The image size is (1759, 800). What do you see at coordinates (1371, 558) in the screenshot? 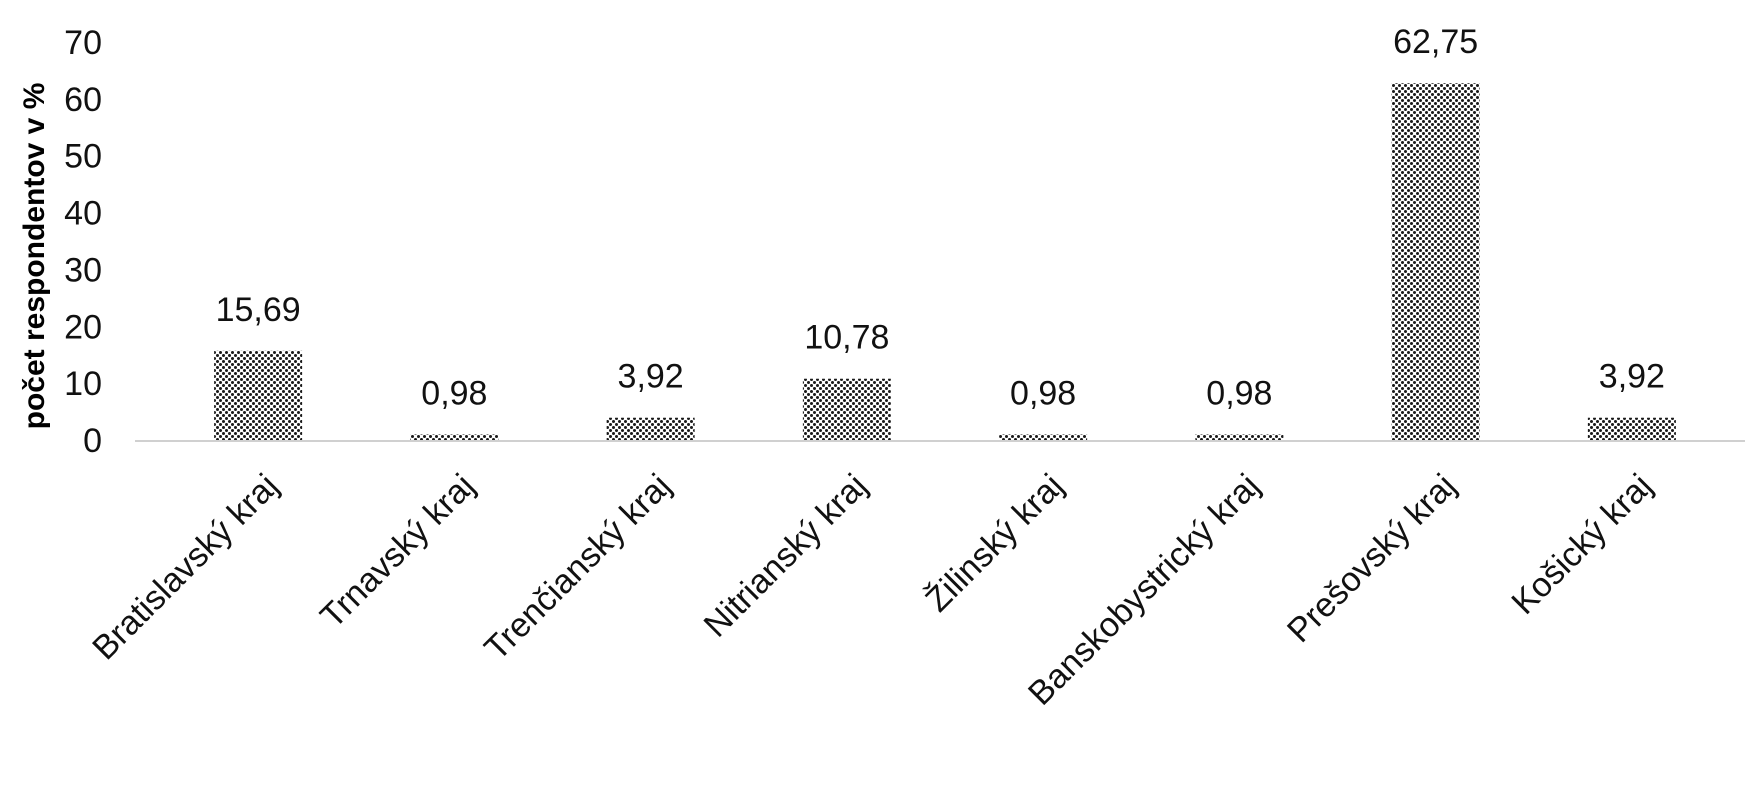
I see `x-category-label: Prešovský kraj` at bounding box center [1371, 558].